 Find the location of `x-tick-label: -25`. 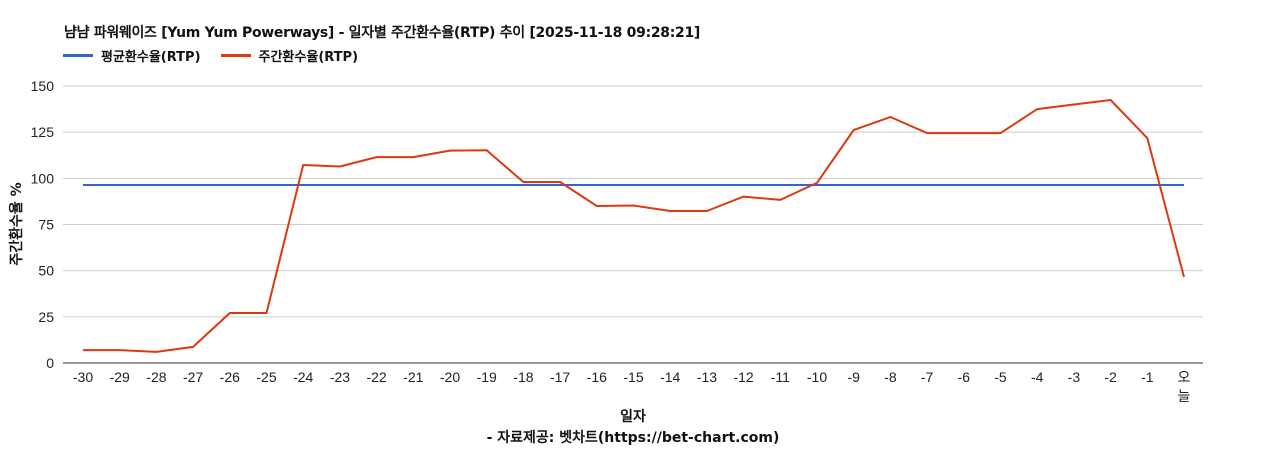

x-tick-label: -25 is located at coordinates (266, 377).